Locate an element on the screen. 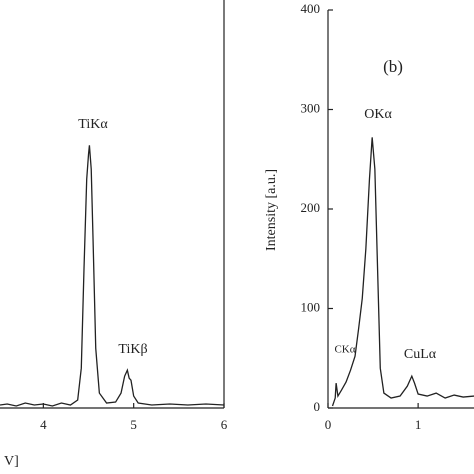 The width and height of the screenshot is (474, 474). y-tick-label: 0 is located at coordinates (317, 406).